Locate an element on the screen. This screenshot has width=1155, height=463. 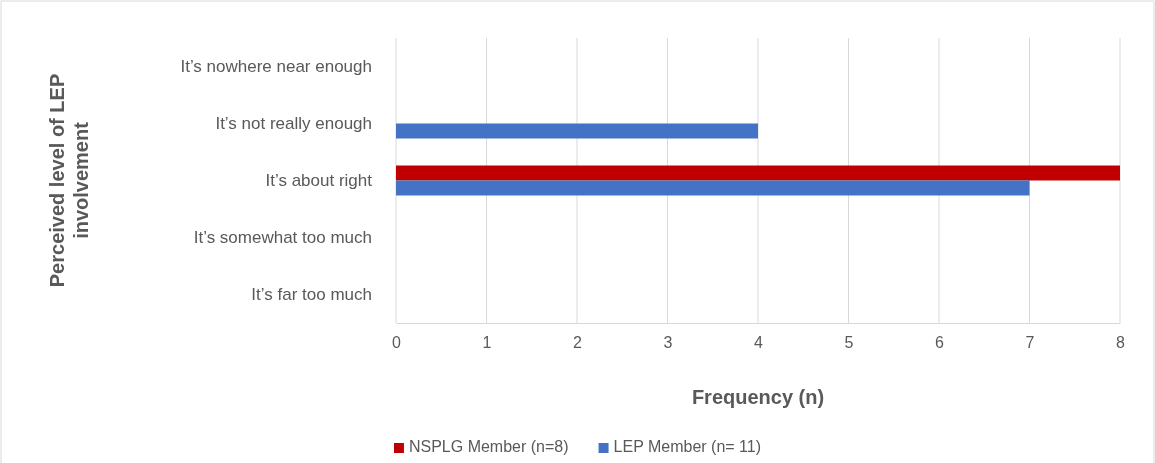
x-tick-label: 0 is located at coordinates (397, 343).